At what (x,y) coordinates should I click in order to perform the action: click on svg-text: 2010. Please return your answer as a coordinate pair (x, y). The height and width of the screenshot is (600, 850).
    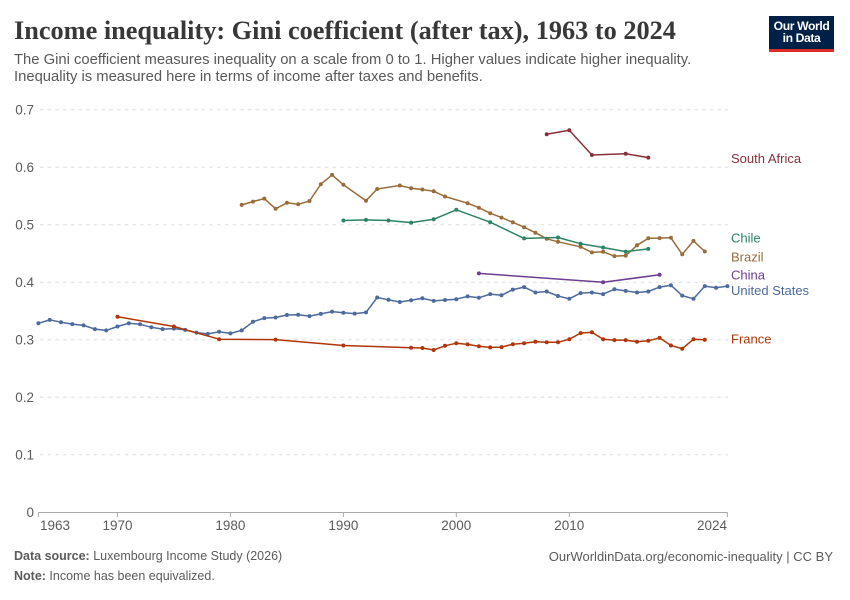
    Looking at the image, I should click on (569, 525).